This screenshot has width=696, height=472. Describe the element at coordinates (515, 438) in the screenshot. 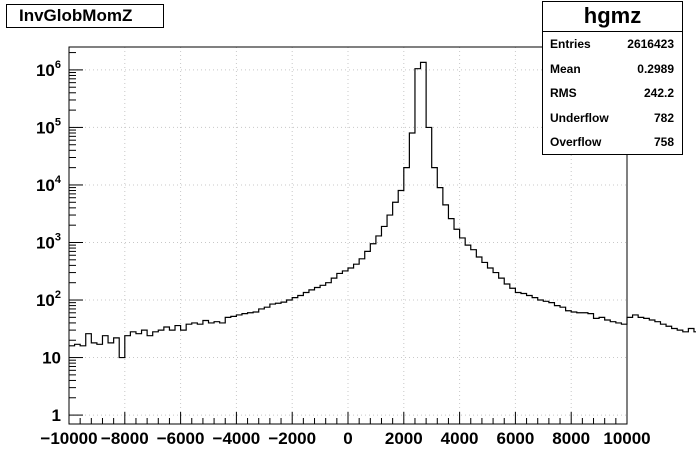

I see `x-tick-label: 6000` at that location.